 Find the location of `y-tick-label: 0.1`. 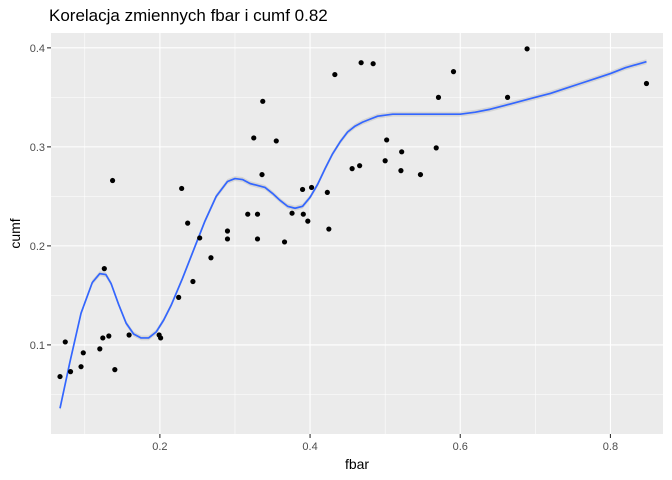

y-tick-label: 0.1 is located at coordinates (37, 346).